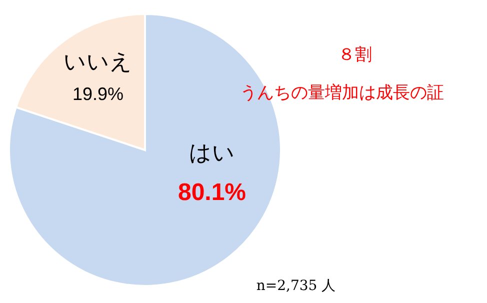 This screenshot has height=303, width=487. Describe the element at coordinates (98, 62) in the screenshot. I see `slice-label: いいえ` at that location.